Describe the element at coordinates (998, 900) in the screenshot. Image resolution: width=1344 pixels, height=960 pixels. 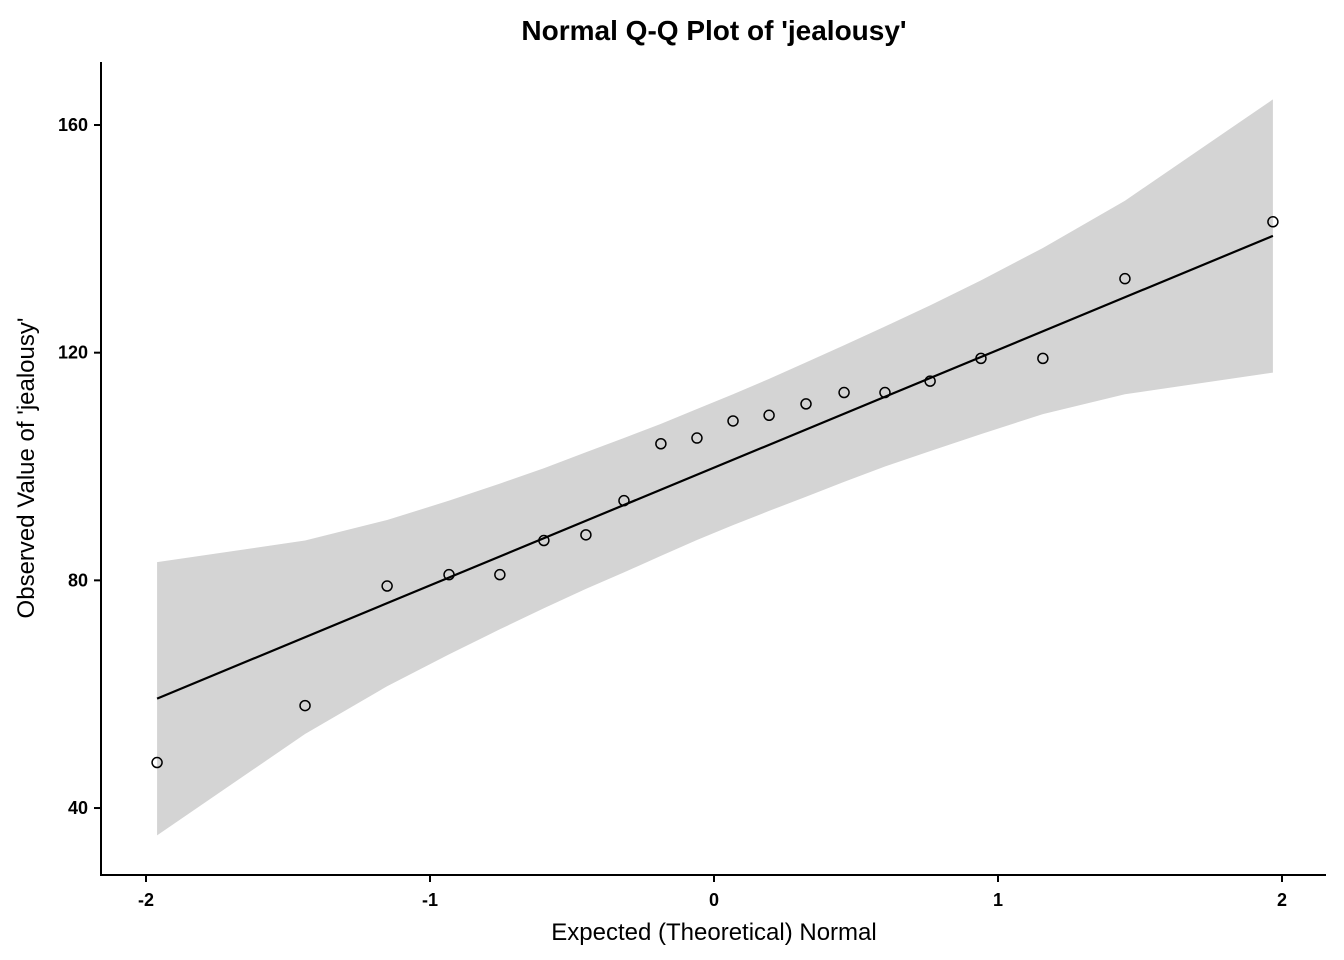
I see `x-tick-label: 1` at that location.